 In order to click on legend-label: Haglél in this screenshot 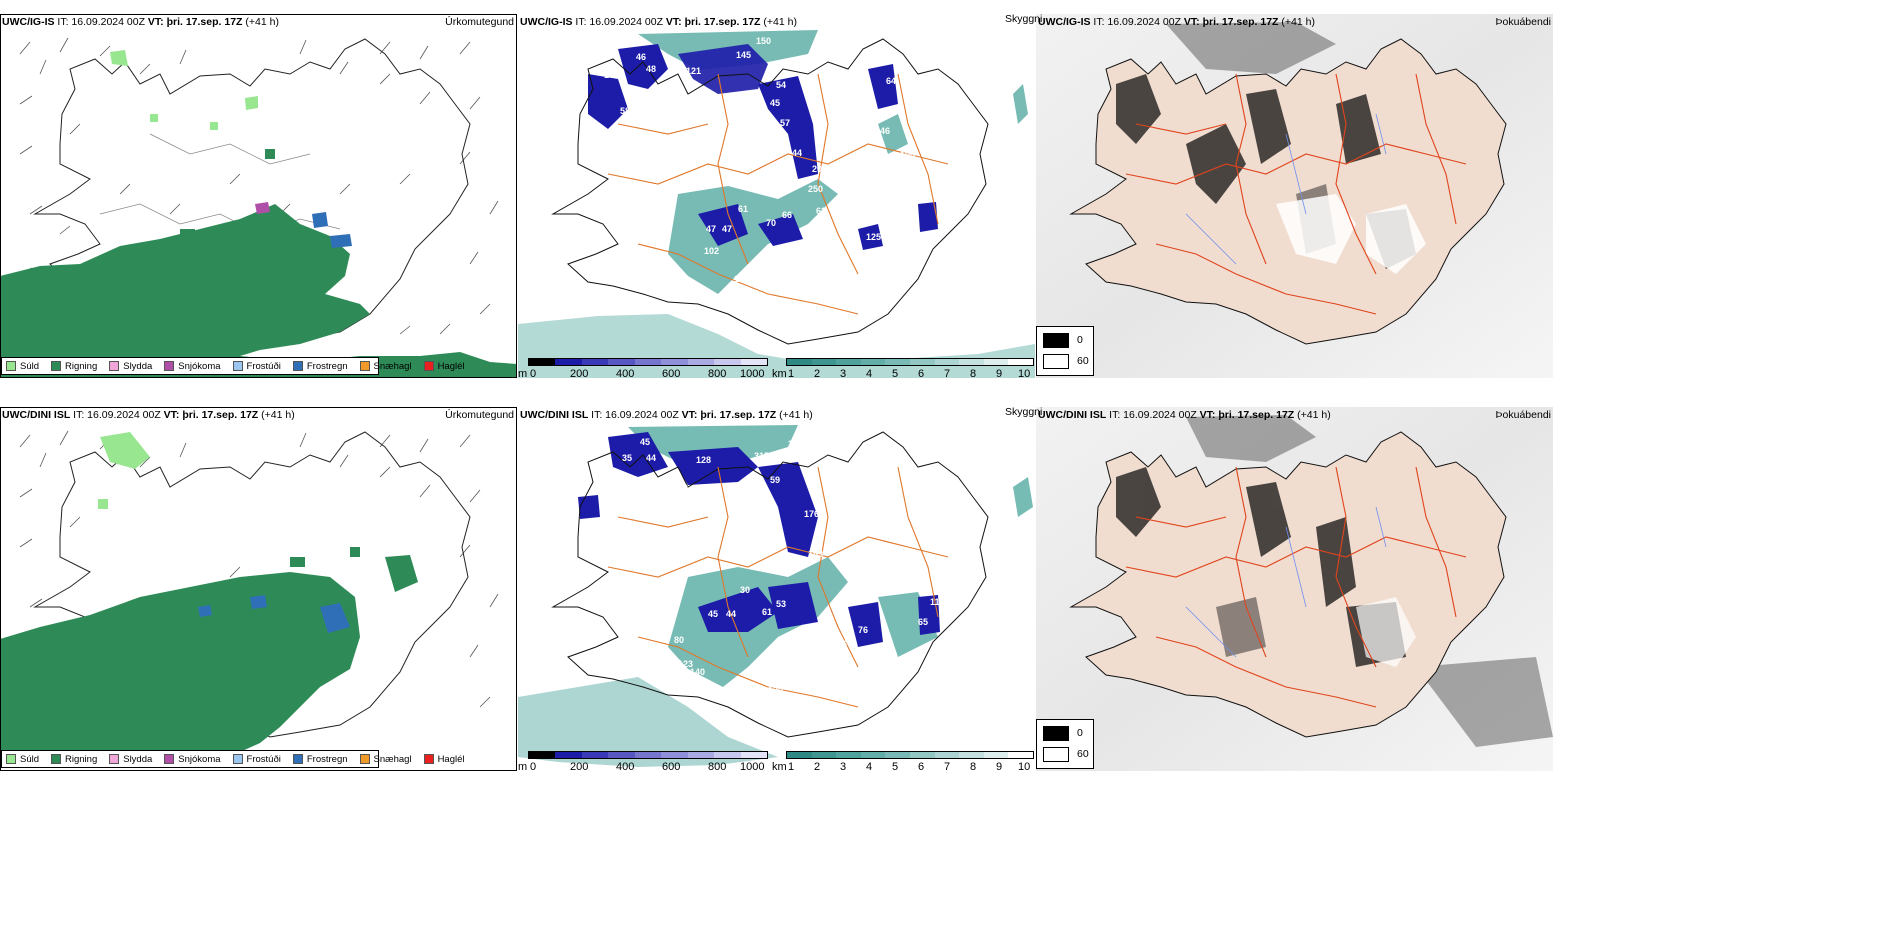, I will do `click(451, 759)`.